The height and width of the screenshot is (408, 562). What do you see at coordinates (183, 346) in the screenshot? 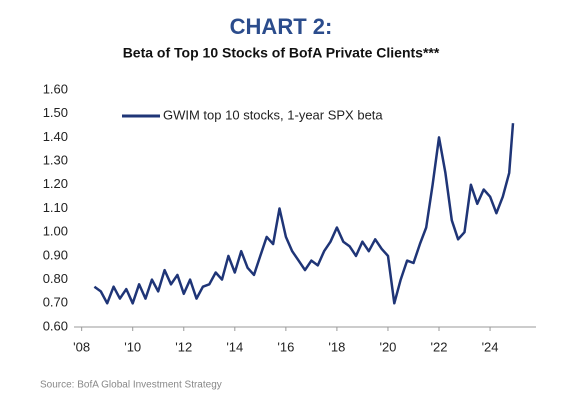
I see `x-tick-label: '12` at bounding box center [183, 346].